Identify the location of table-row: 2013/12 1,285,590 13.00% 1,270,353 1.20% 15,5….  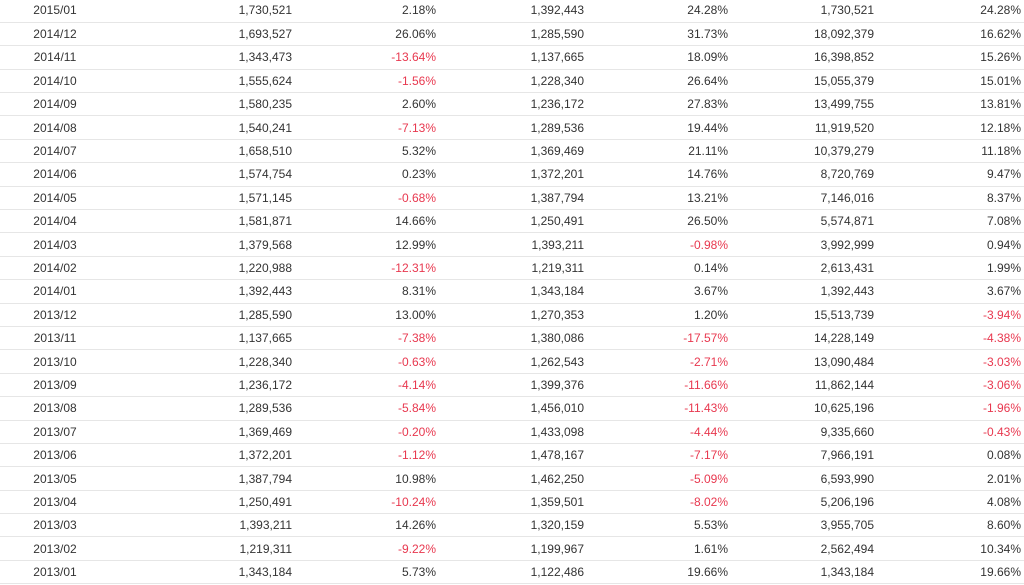
(512, 315).